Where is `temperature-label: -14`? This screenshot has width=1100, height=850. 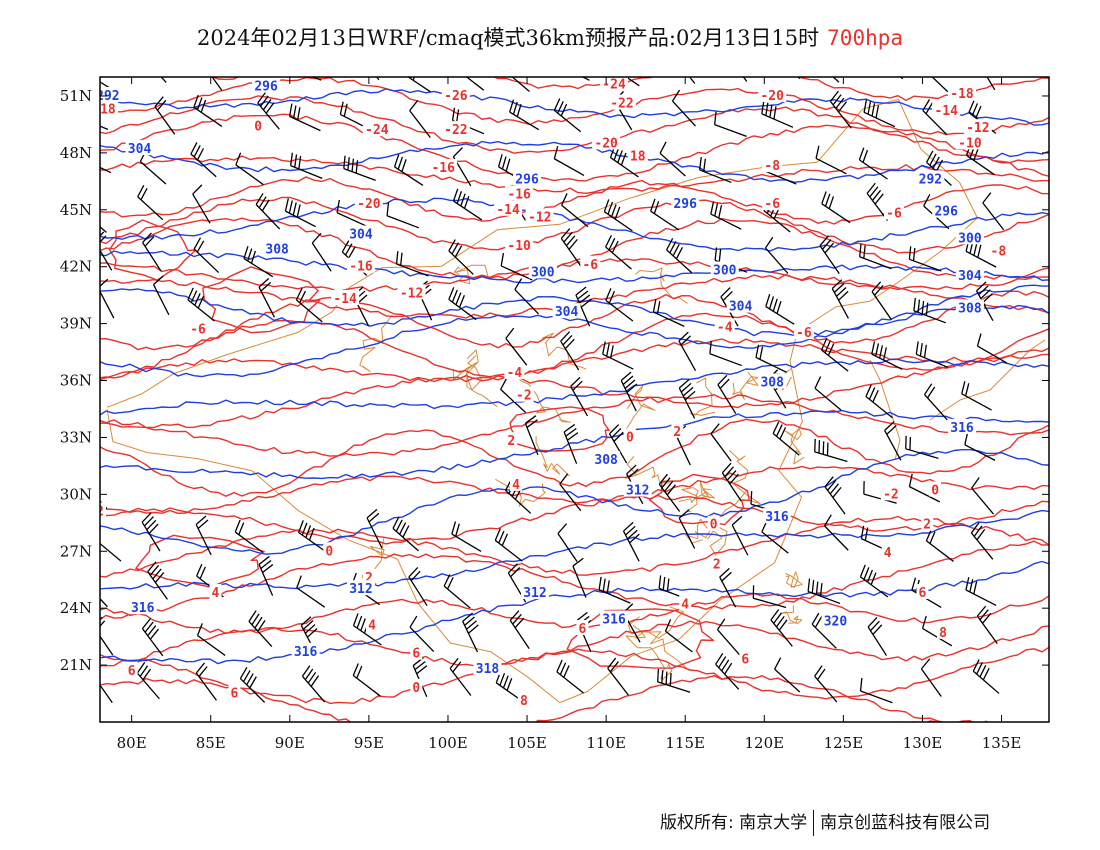
temperature-label: -14 is located at coordinates (345, 299).